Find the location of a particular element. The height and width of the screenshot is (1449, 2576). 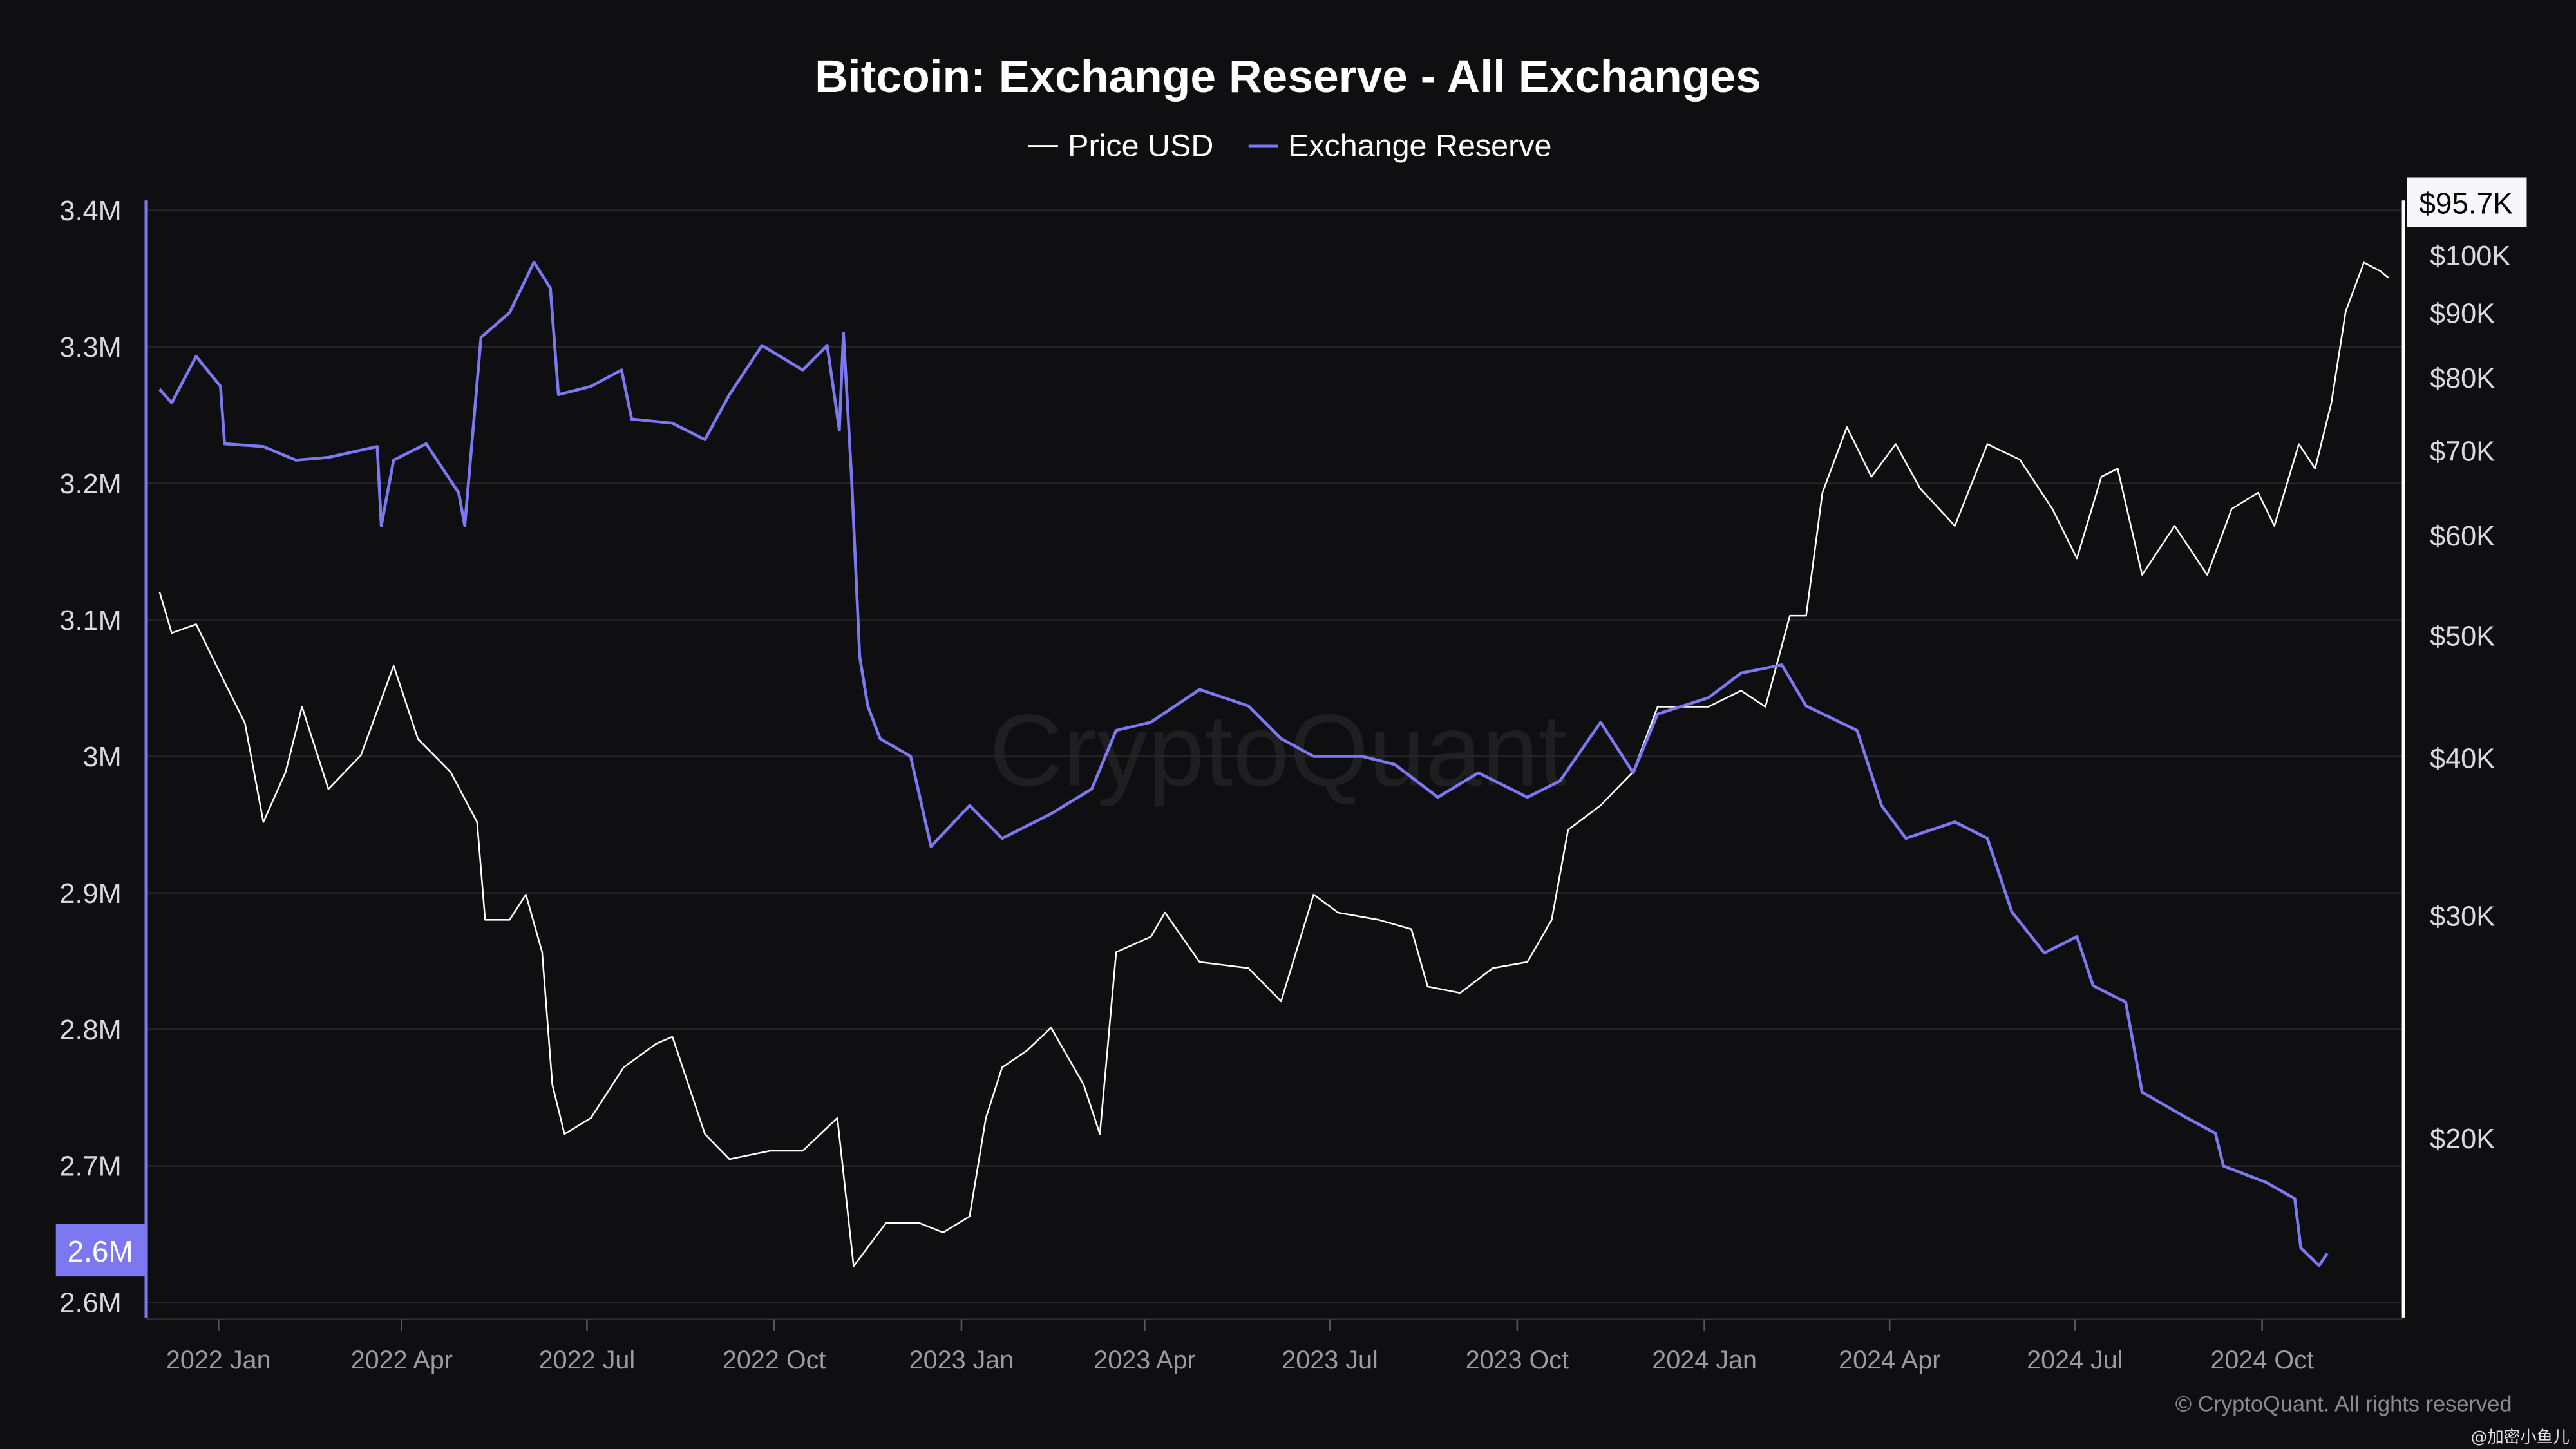

right-tick-label: $30K is located at coordinates (2462, 917).